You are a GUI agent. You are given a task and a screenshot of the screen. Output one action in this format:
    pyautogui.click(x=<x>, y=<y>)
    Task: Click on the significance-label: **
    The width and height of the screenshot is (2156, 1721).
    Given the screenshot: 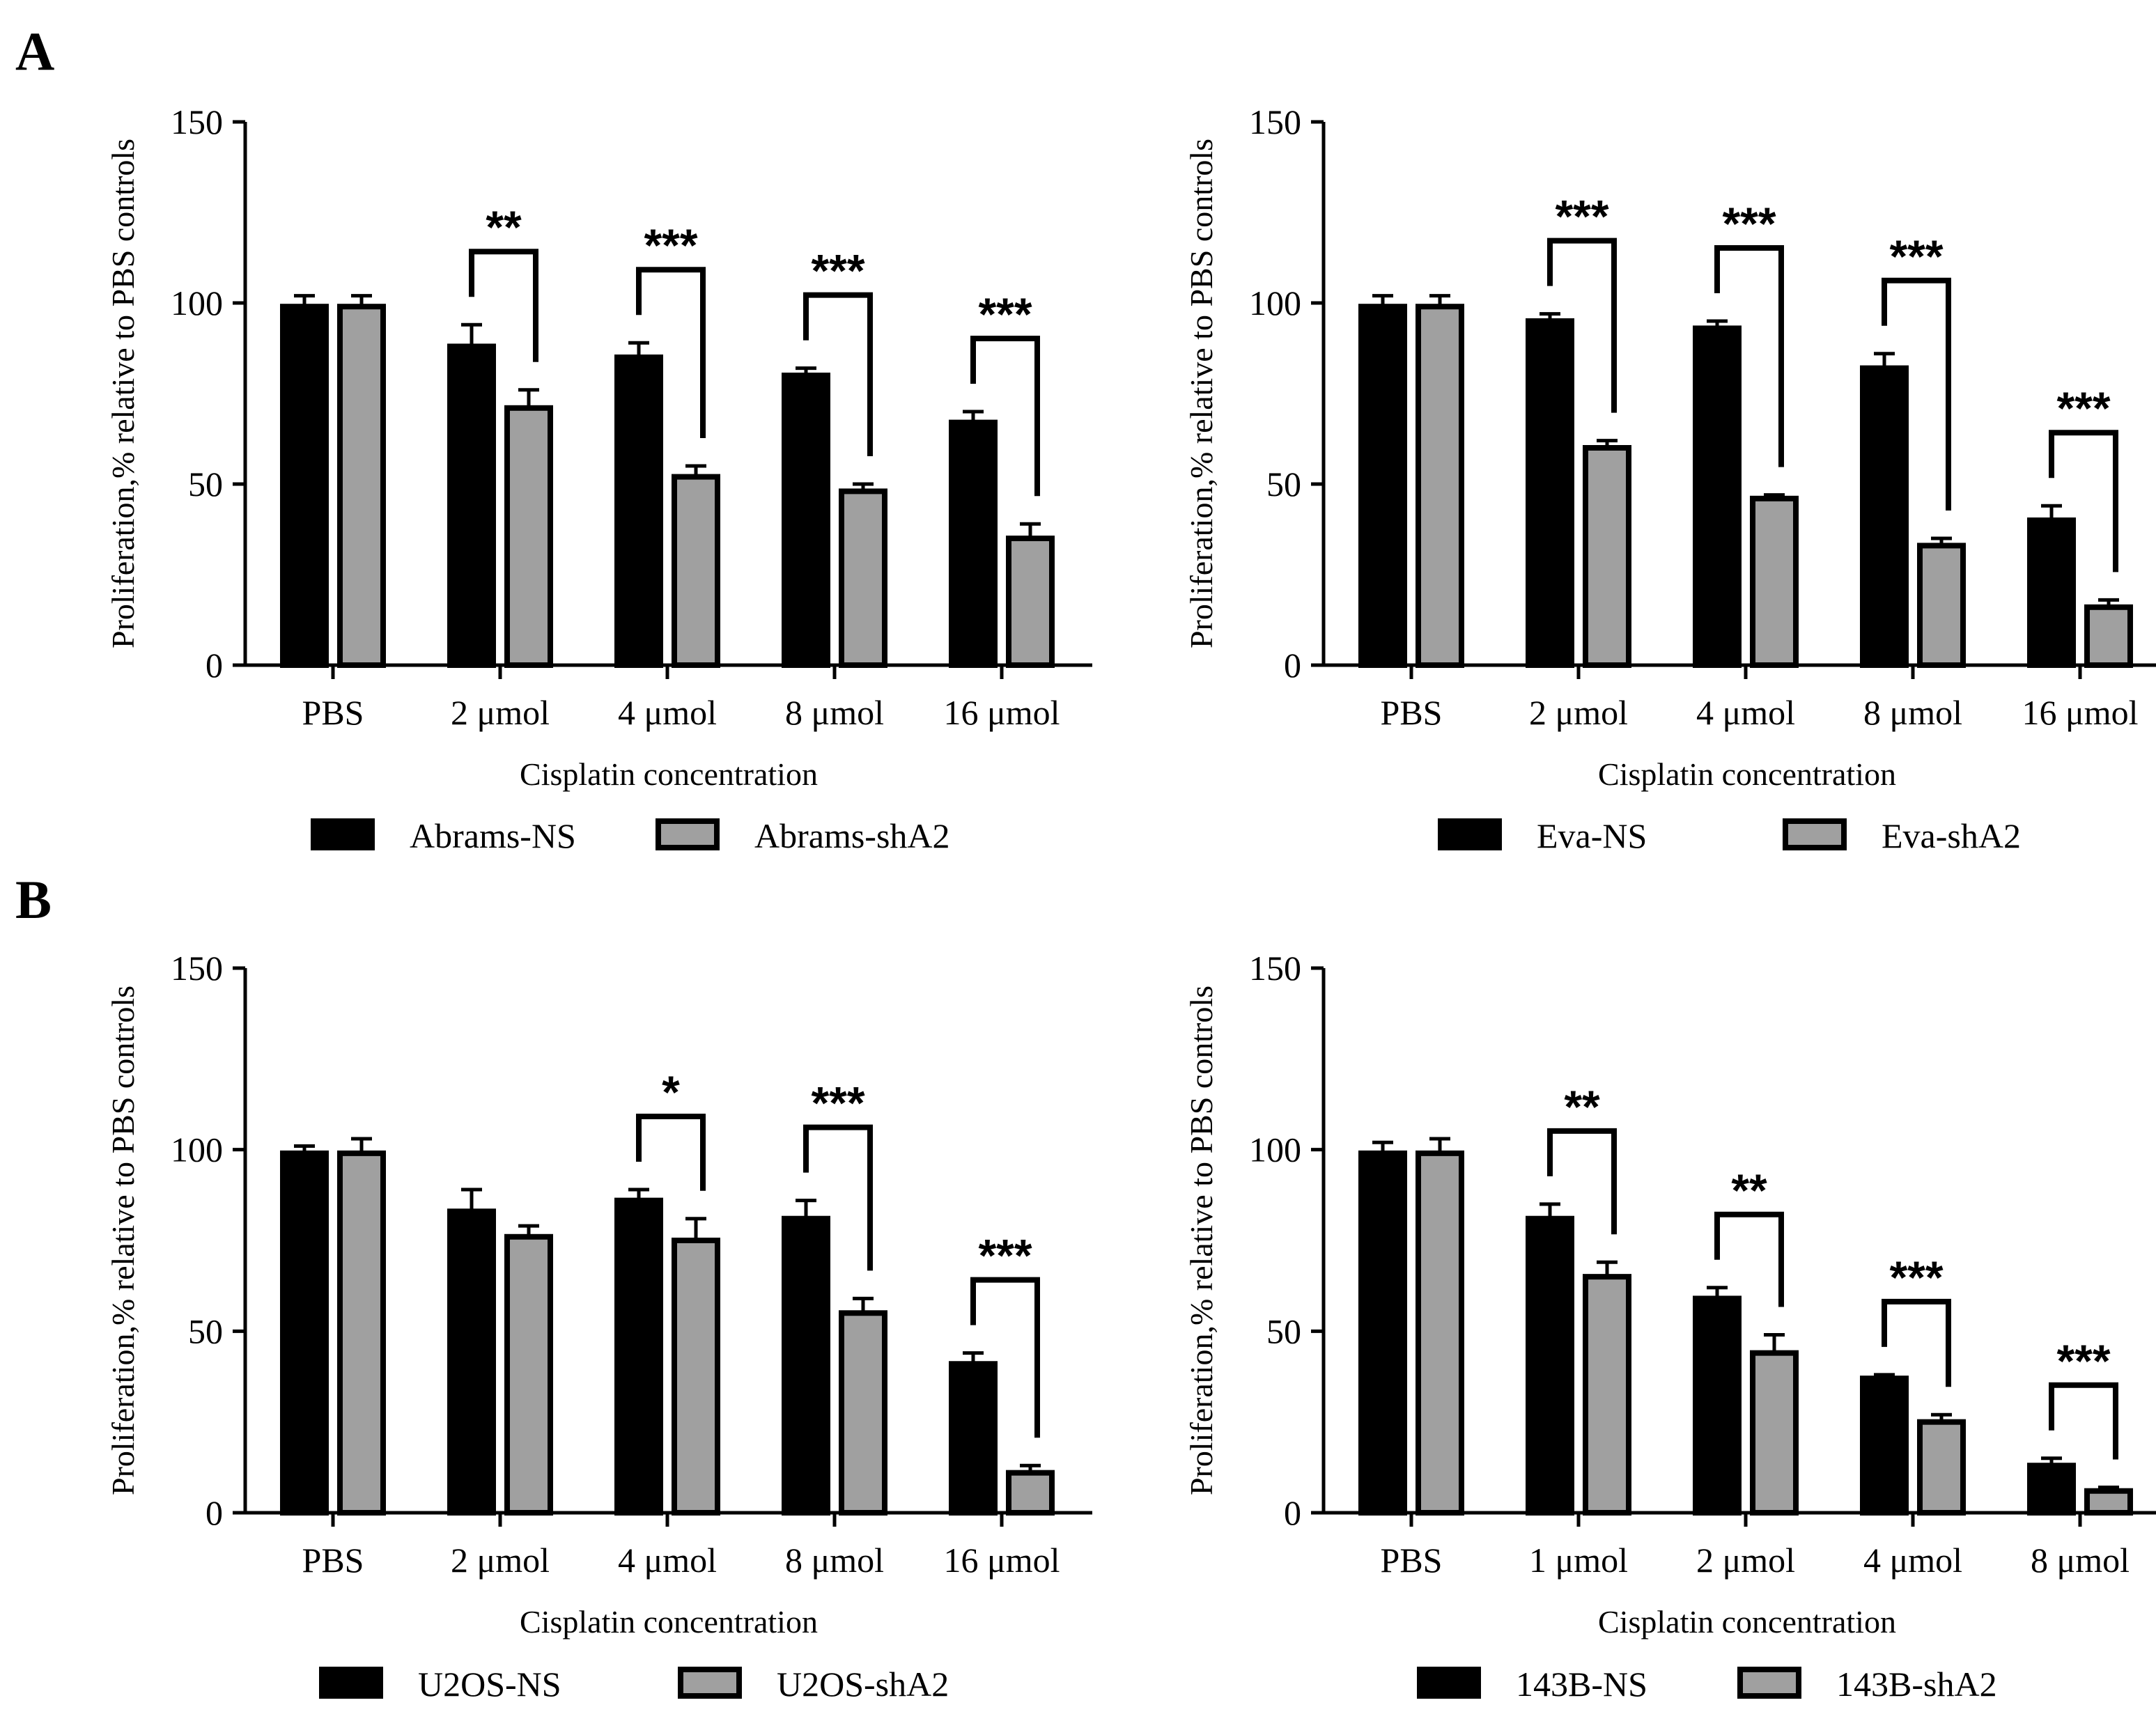 What is the action you would take?
    pyautogui.click(x=1582, y=1106)
    